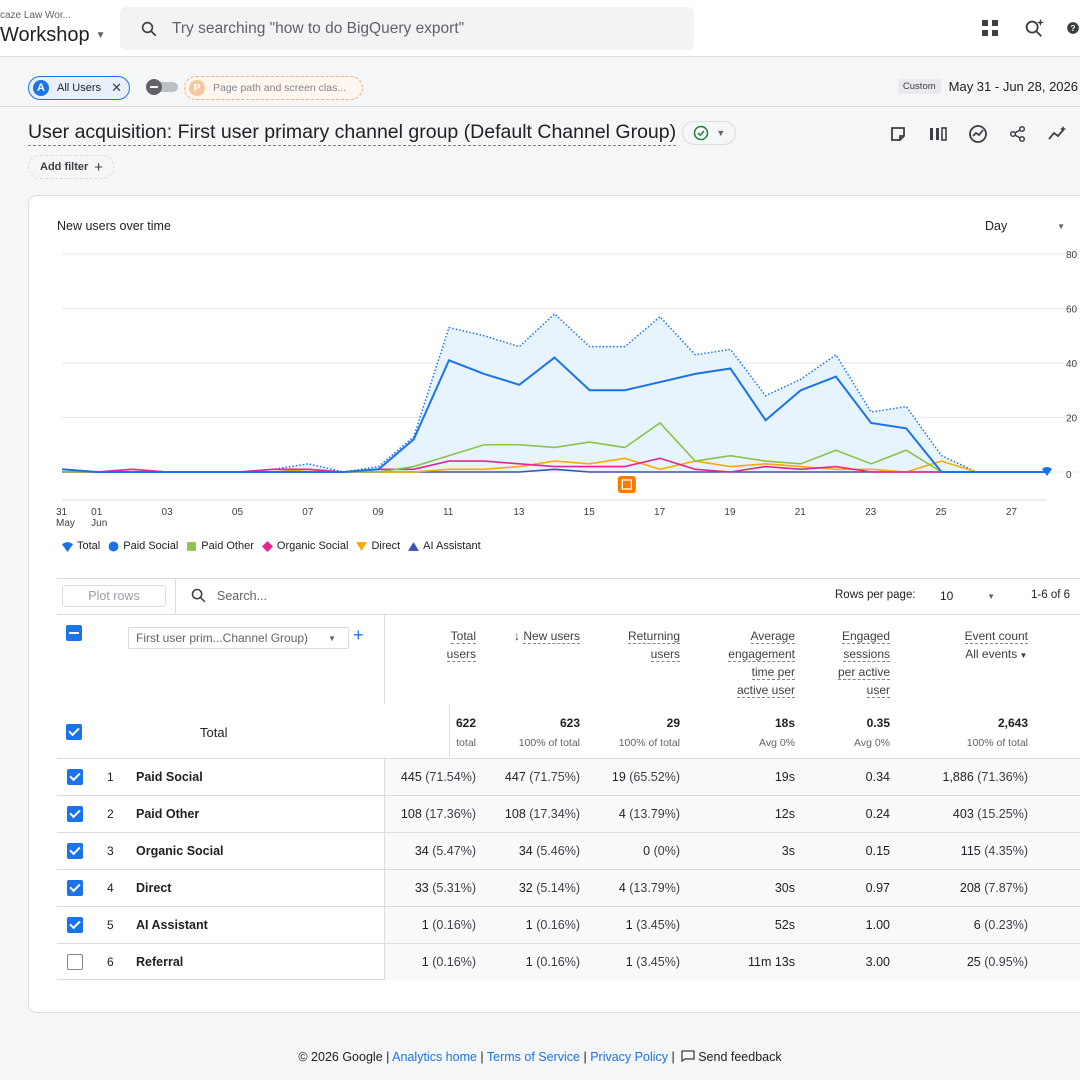 The width and height of the screenshot is (1080, 1080). Describe the element at coordinates (71, 167) in the screenshot. I see `add-filter-button: Add filter +` at that location.